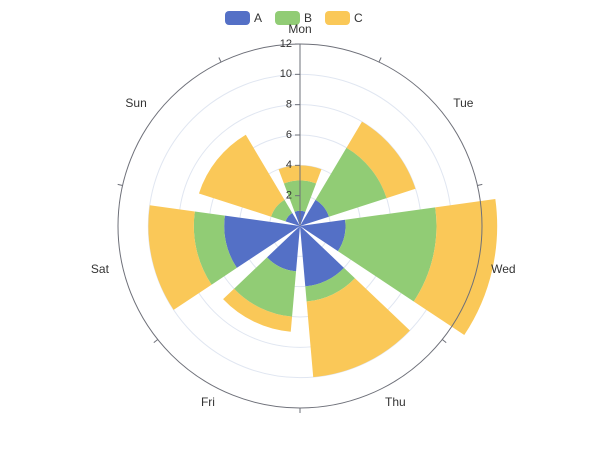 The height and width of the screenshot is (450, 600). Describe the element at coordinates (241, 175) in the screenshot. I see `bar-c-sun` at that location.